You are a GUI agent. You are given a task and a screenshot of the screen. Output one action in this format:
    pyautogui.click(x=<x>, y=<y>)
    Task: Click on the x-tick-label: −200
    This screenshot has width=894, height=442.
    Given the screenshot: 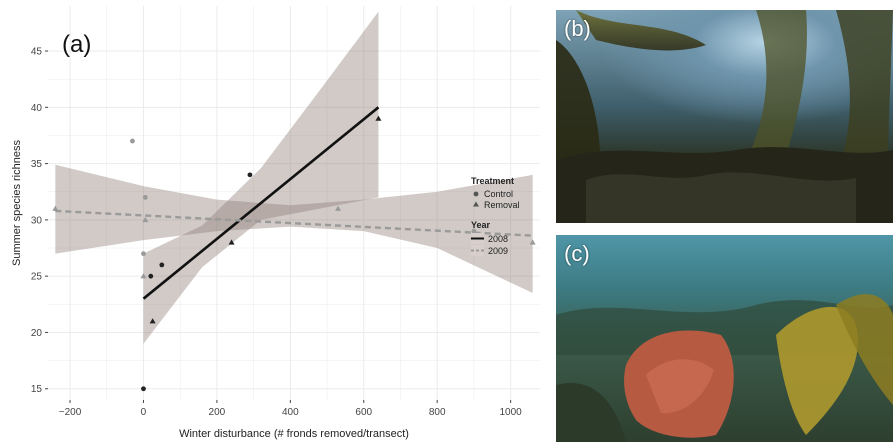 What is the action you would take?
    pyautogui.click(x=70, y=412)
    